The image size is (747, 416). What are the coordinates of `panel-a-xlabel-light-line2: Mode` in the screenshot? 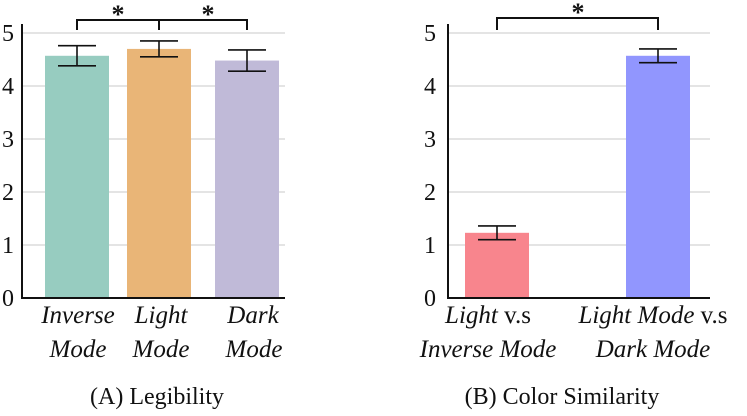 It's located at (161, 349).